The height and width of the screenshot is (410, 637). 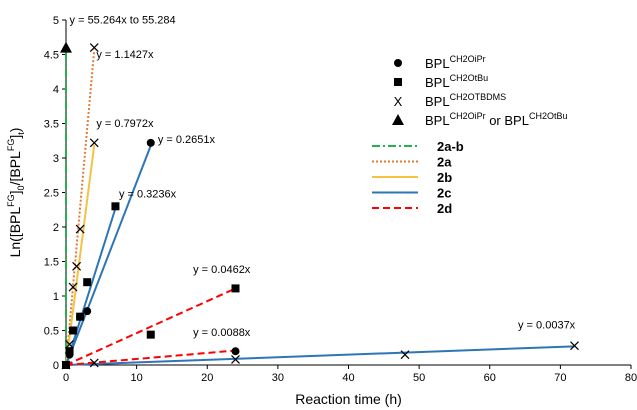 I want to click on x-tick-label: 10, so click(x=137, y=378).